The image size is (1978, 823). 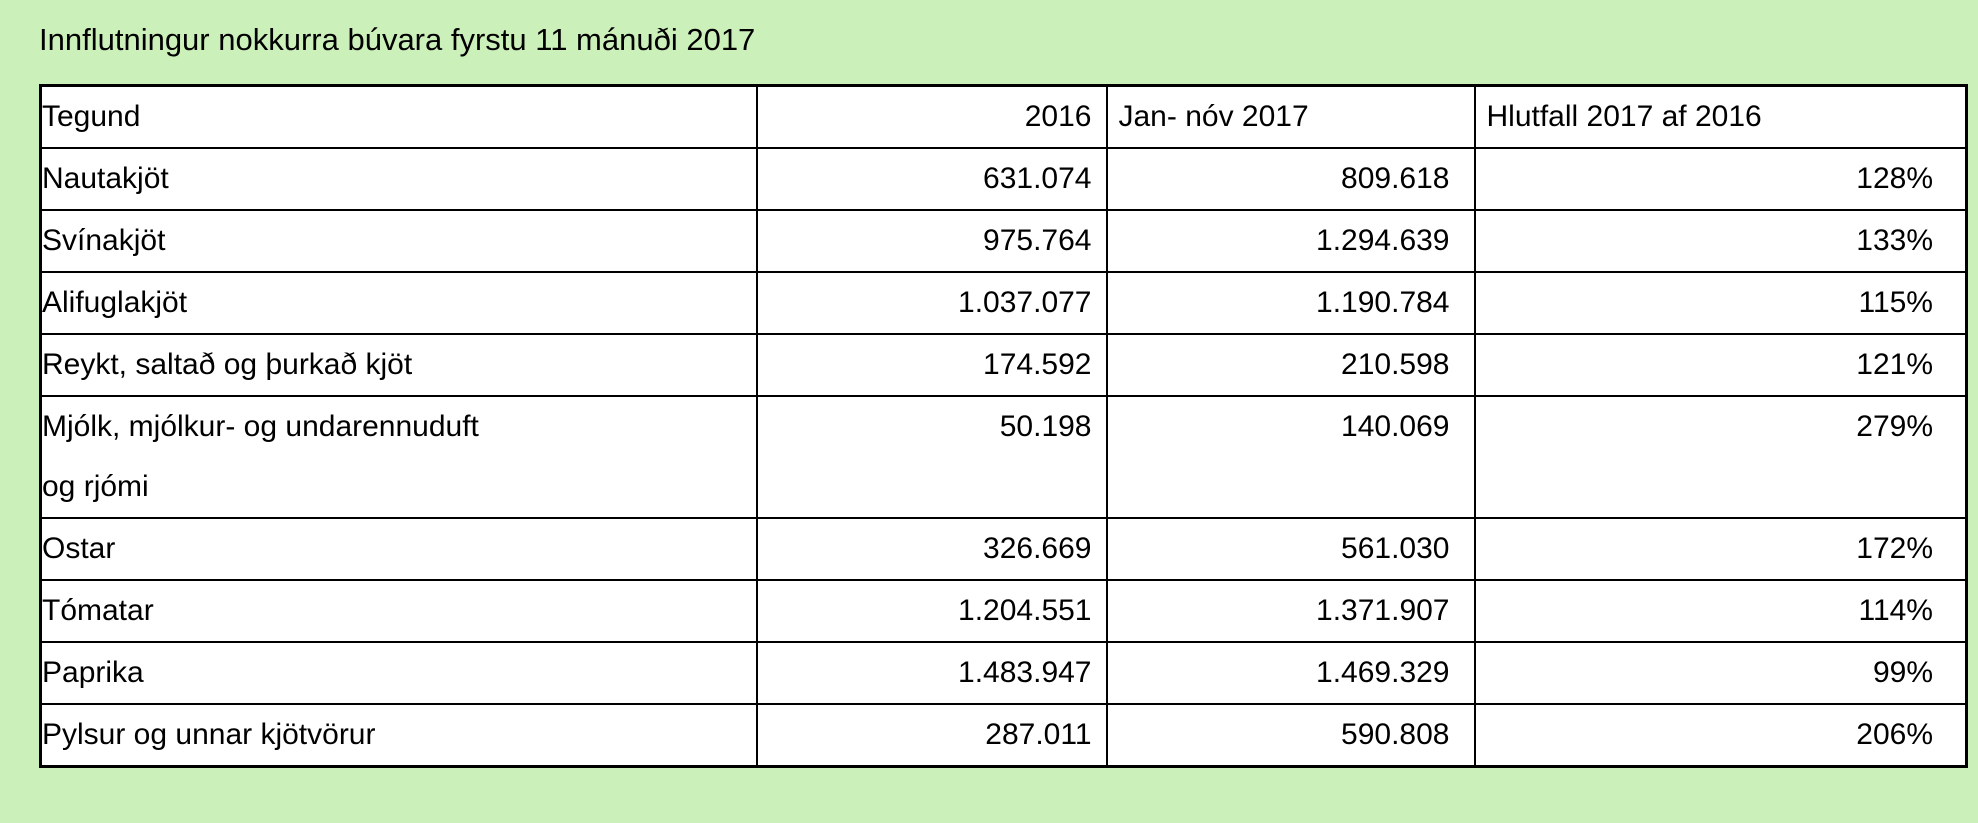 I want to click on table-row: Paprika 1.483.947 1.469.329 99%, so click(x=1003, y=673).